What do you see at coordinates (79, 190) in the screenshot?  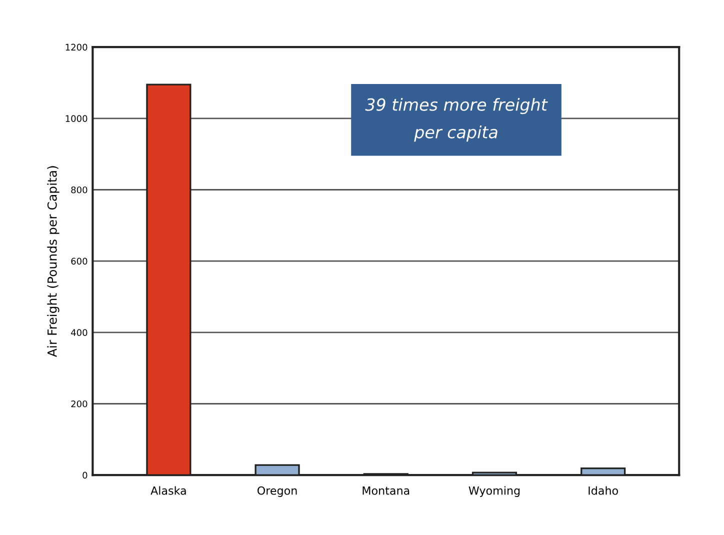 I see `y-tick-label: 800` at bounding box center [79, 190].